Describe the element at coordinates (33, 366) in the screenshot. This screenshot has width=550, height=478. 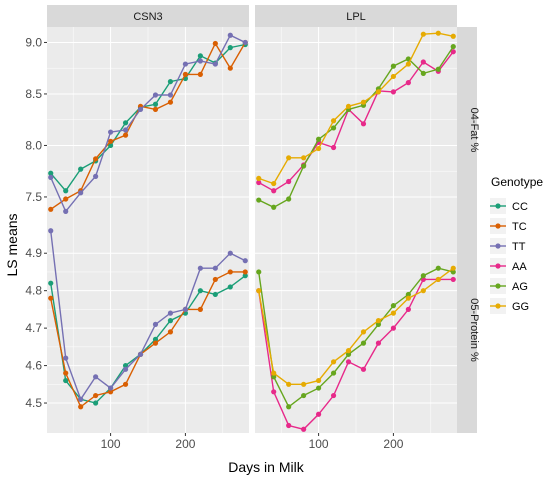
I see `y-tick-label: 4.6` at that location.